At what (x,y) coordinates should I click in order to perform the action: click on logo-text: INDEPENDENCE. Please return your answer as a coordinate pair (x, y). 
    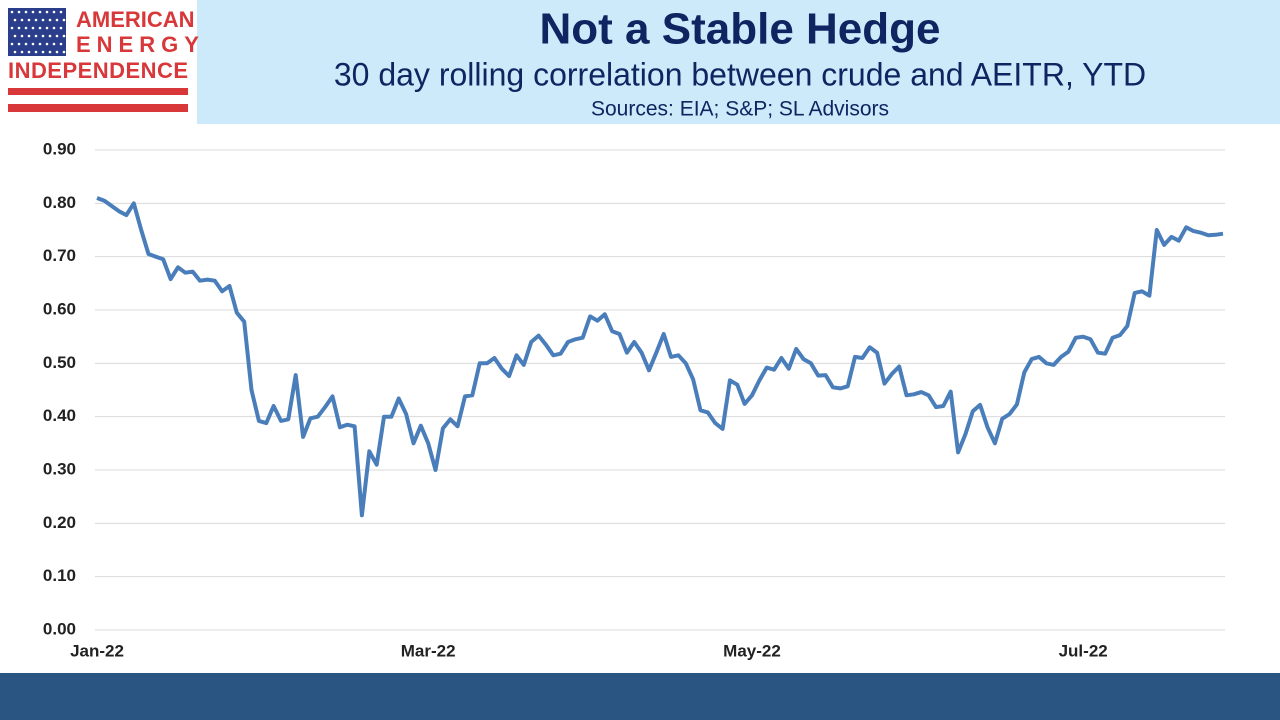
    Looking at the image, I should click on (98, 70).